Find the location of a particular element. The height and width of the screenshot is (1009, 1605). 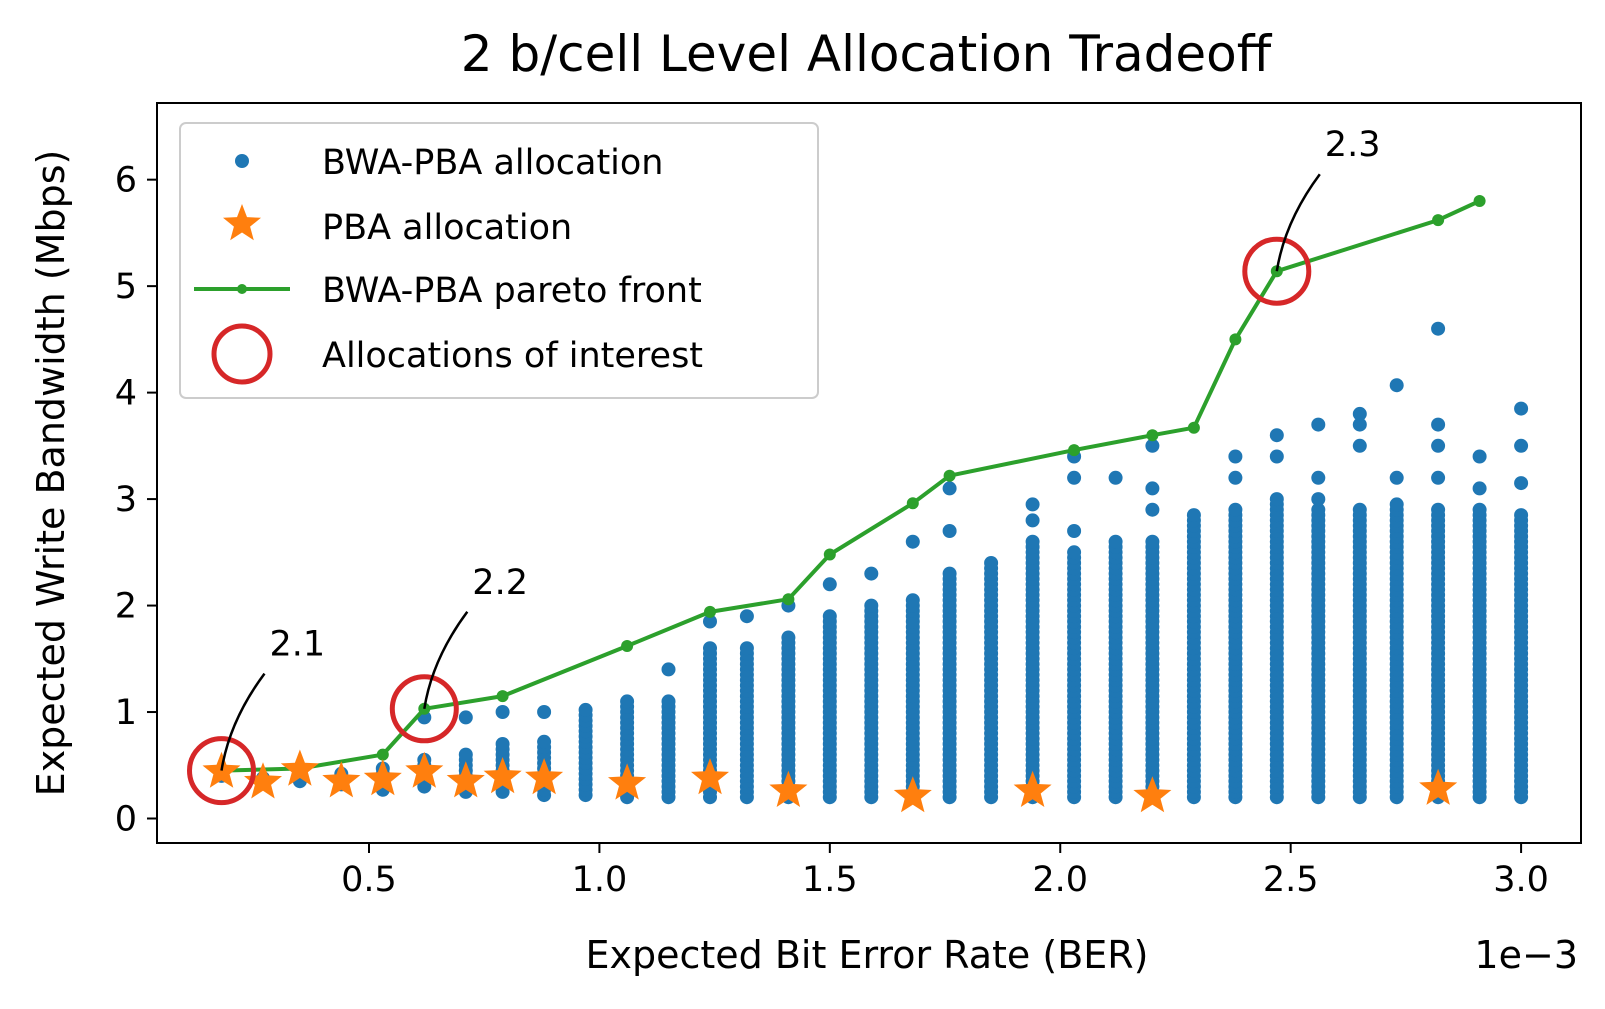

x-tick-label: 3.0 is located at coordinates (1521, 880).